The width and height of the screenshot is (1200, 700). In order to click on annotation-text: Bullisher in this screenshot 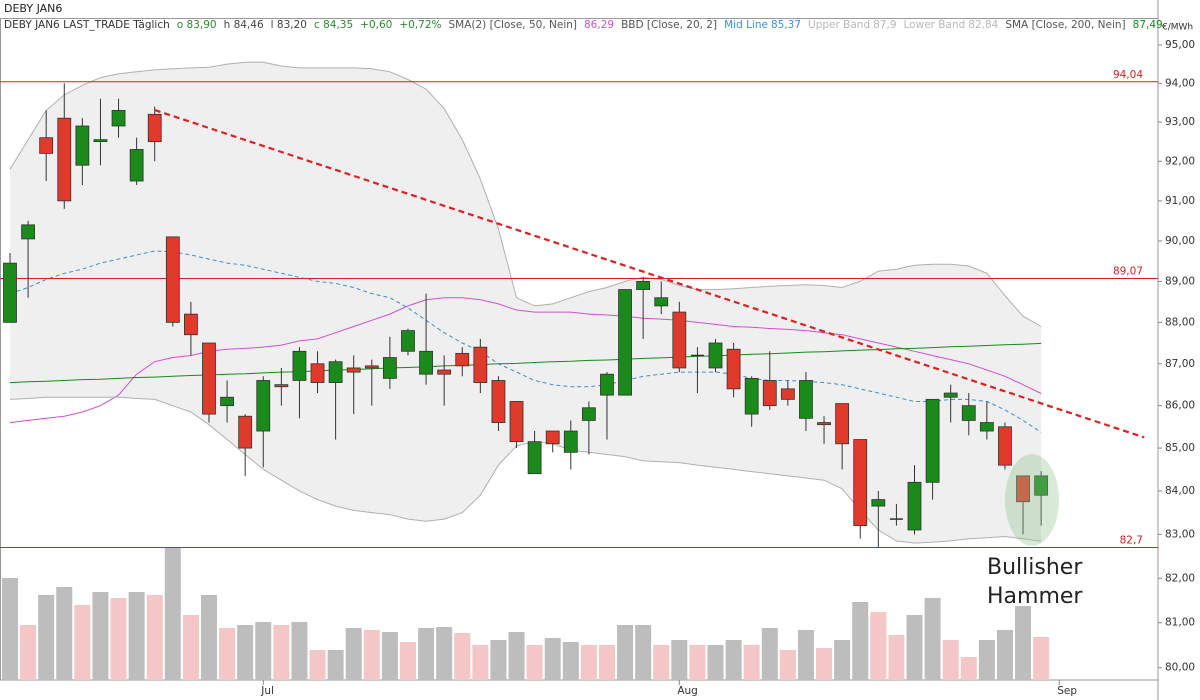, I will do `click(1035, 567)`.